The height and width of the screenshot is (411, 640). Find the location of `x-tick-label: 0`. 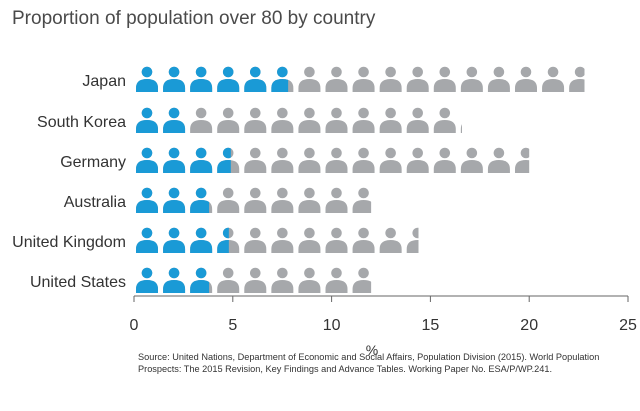

x-tick-label: 0 is located at coordinates (134, 325).